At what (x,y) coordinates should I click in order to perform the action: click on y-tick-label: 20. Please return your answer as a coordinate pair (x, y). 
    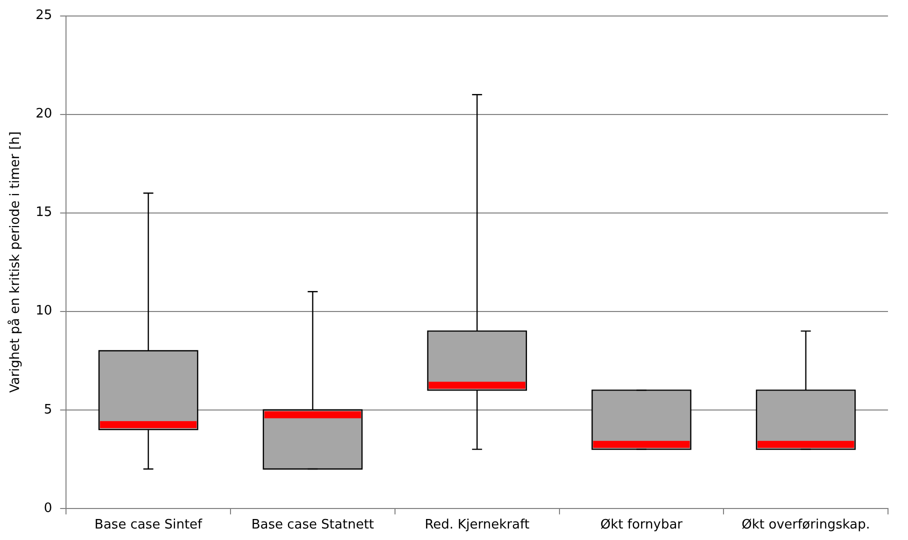
    Looking at the image, I should click on (44, 114).